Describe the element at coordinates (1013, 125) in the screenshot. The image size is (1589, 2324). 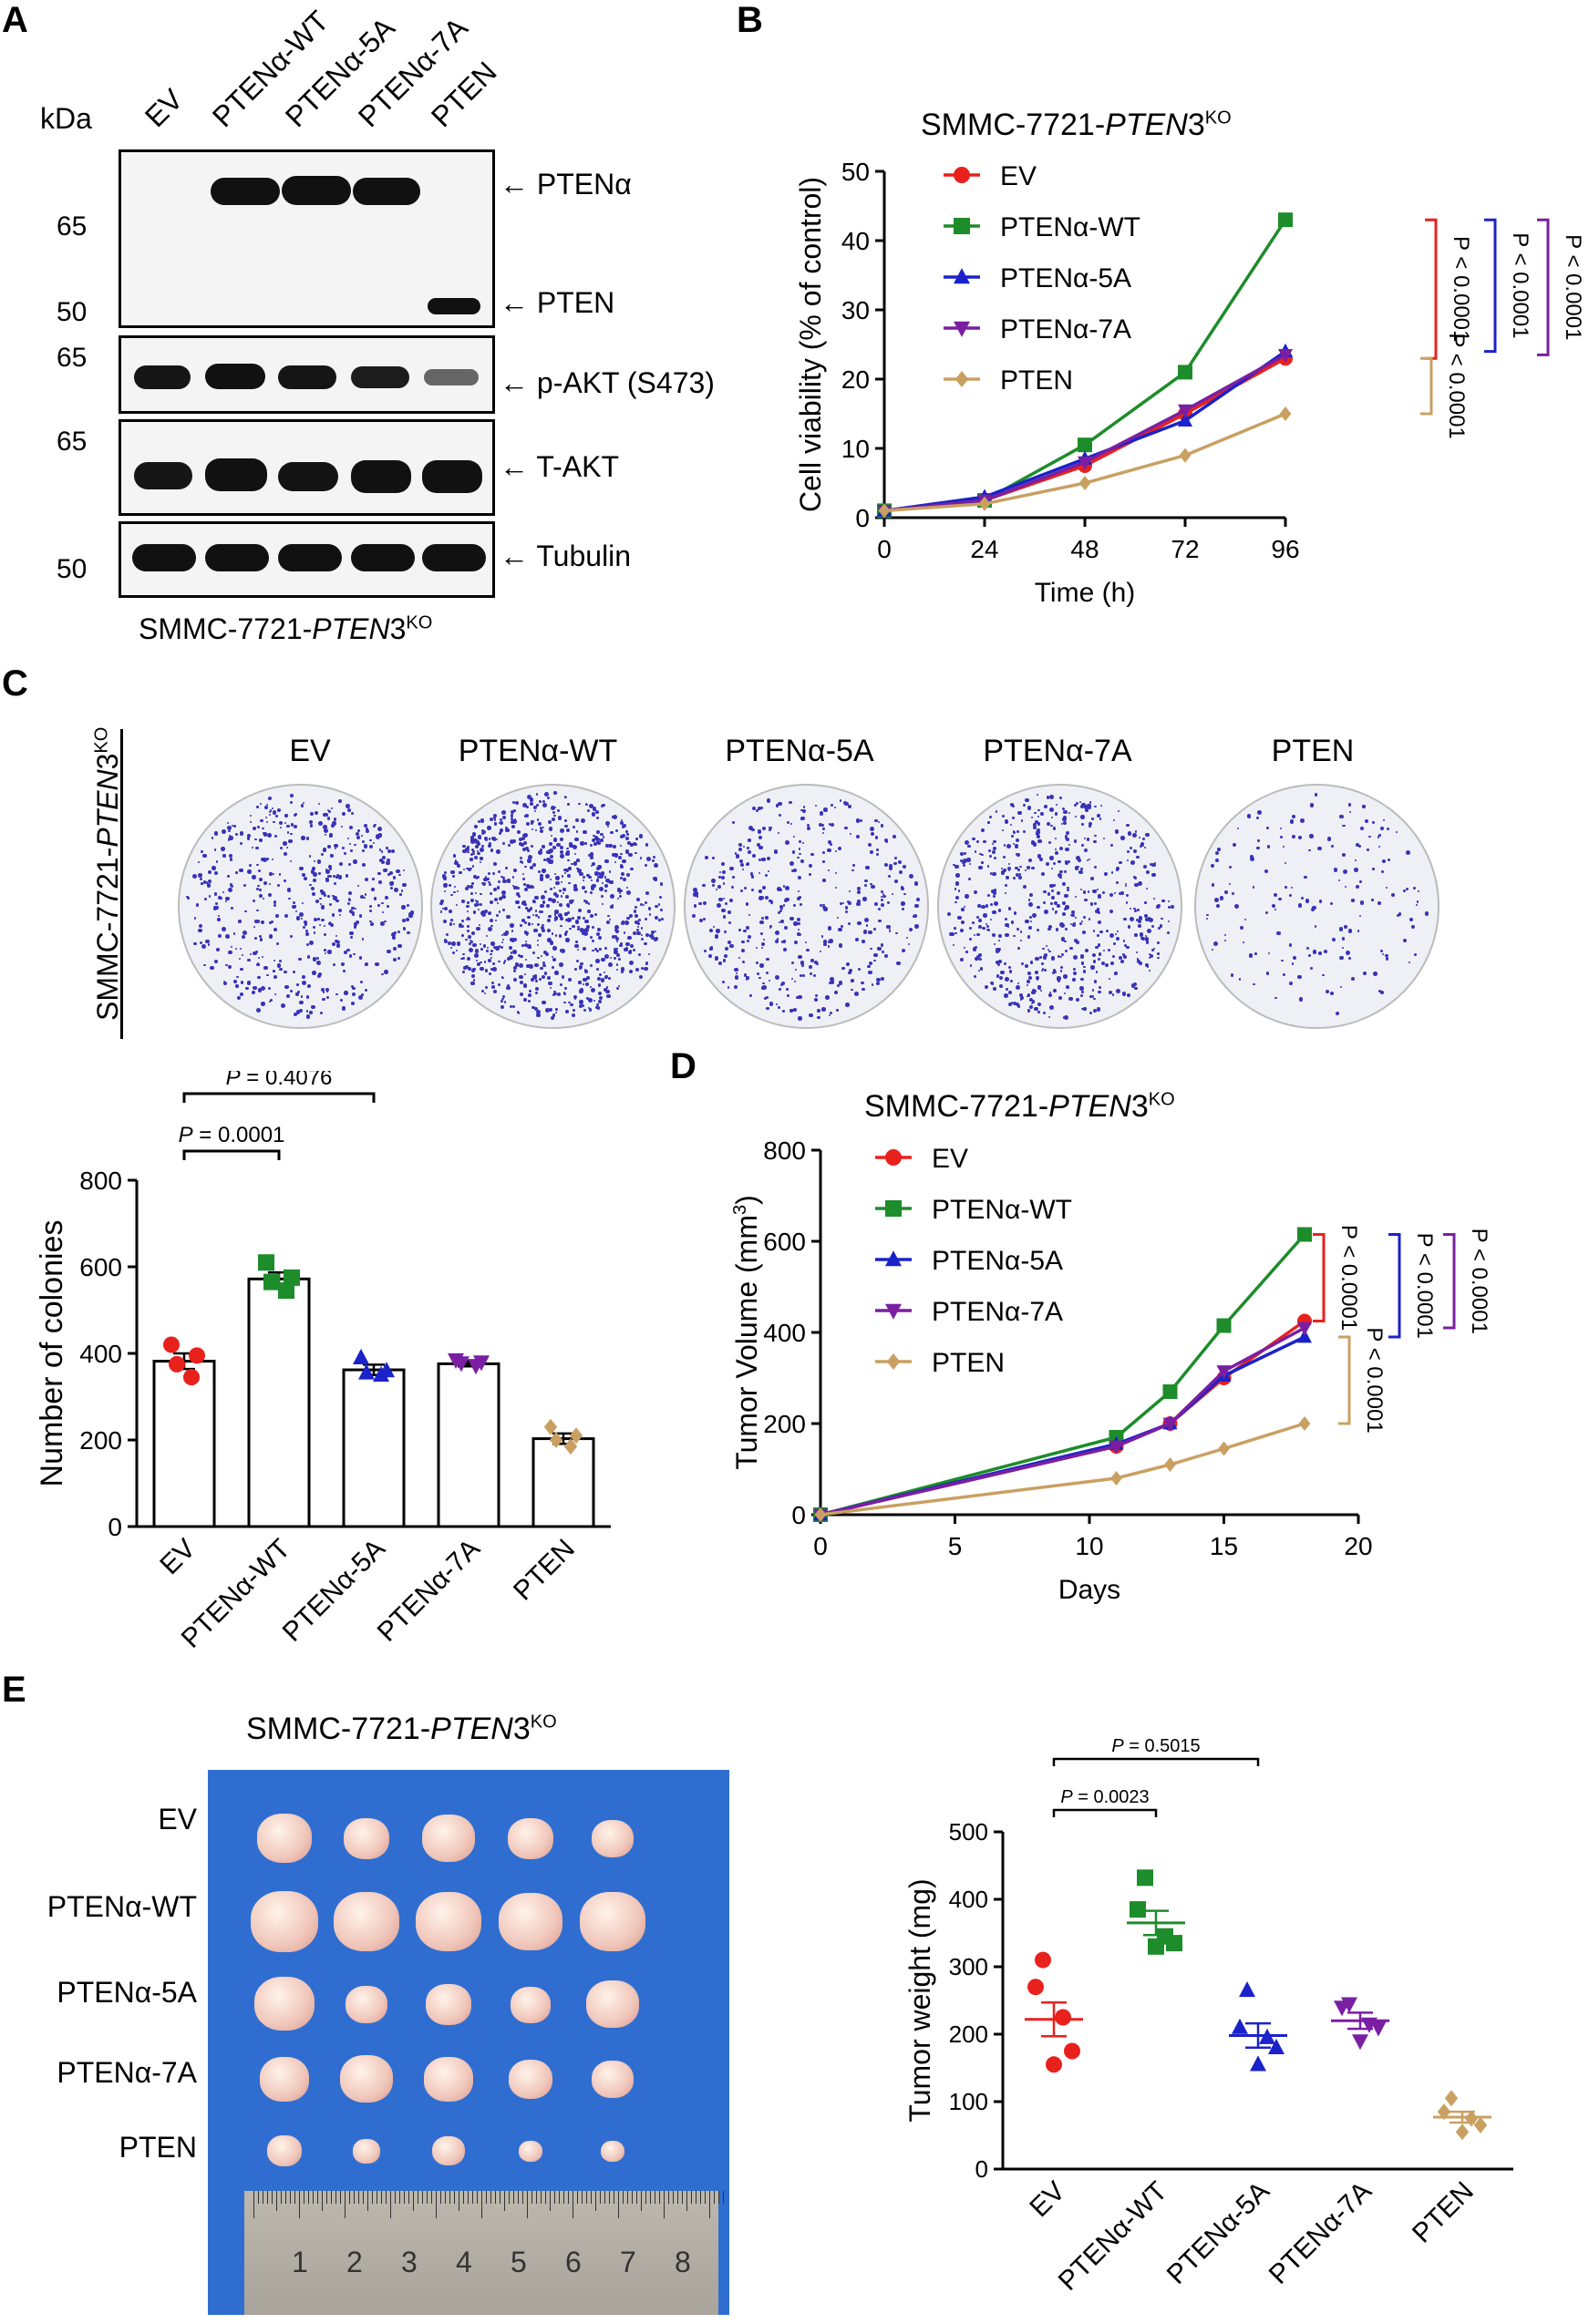
I see `cell-line-prefix: SMMC-7721-` at that location.